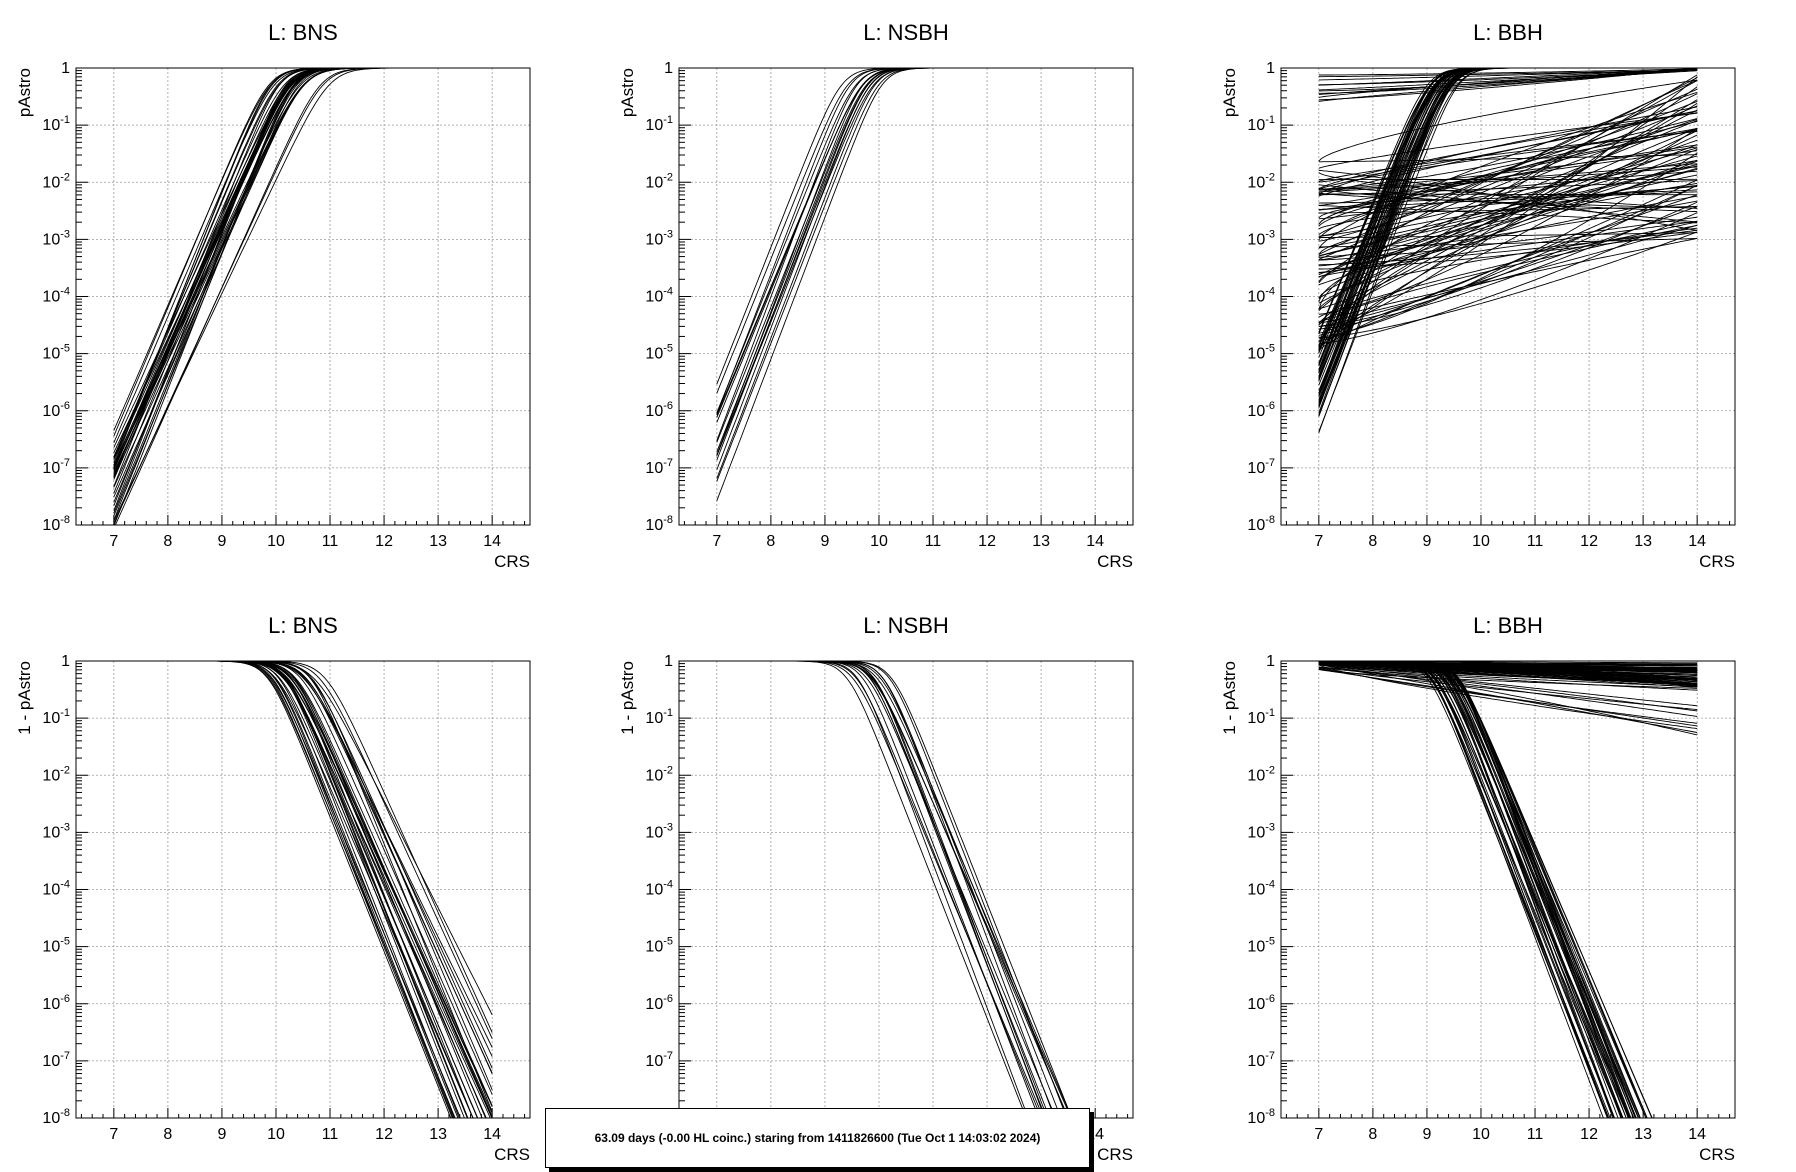  Describe the element at coordinates (659, 1003) in the screenshot. I see `y-tick-label: 10⁻⁶` at that location.